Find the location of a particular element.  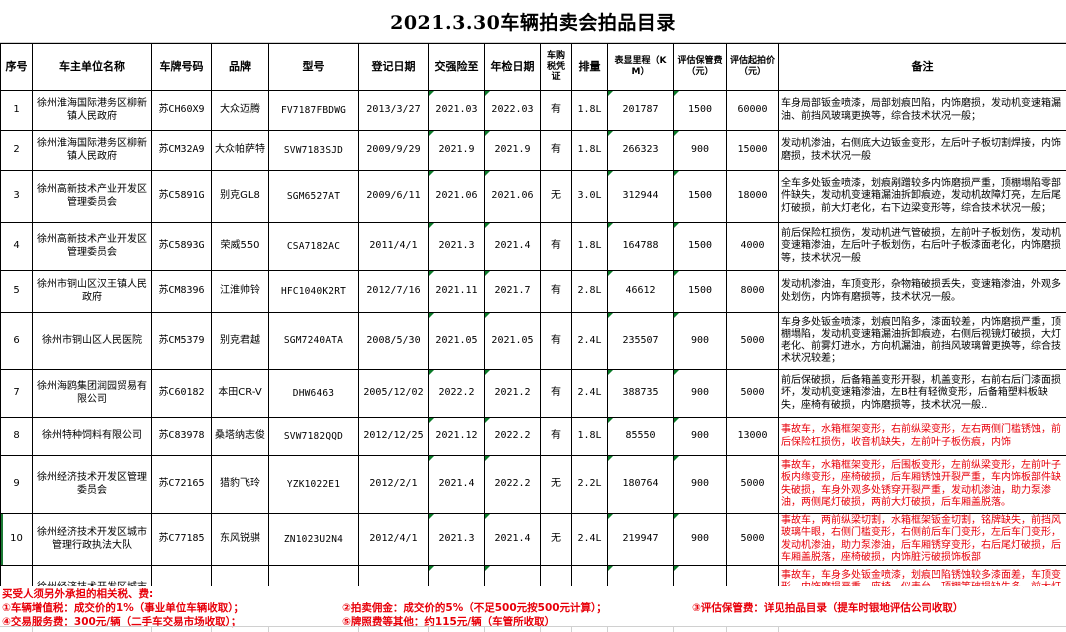

cell-brand: 荣威550 is located at coordinates (240, 247).